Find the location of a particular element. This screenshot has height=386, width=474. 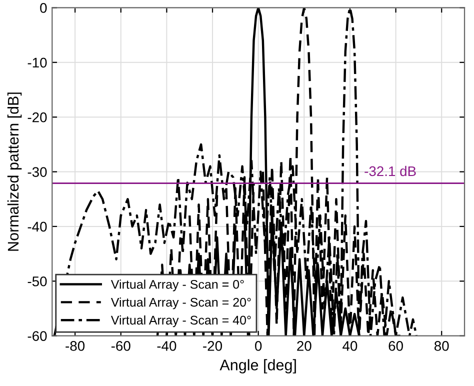

x-tick-label: 0 is located at coordinates (258, 346).